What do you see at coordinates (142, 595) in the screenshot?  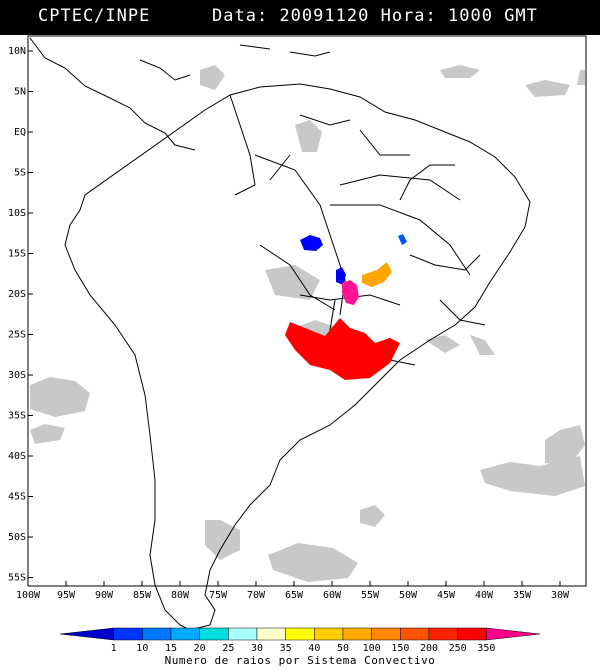 I see `lon-label: 85W` at bounding box center [142, 595].